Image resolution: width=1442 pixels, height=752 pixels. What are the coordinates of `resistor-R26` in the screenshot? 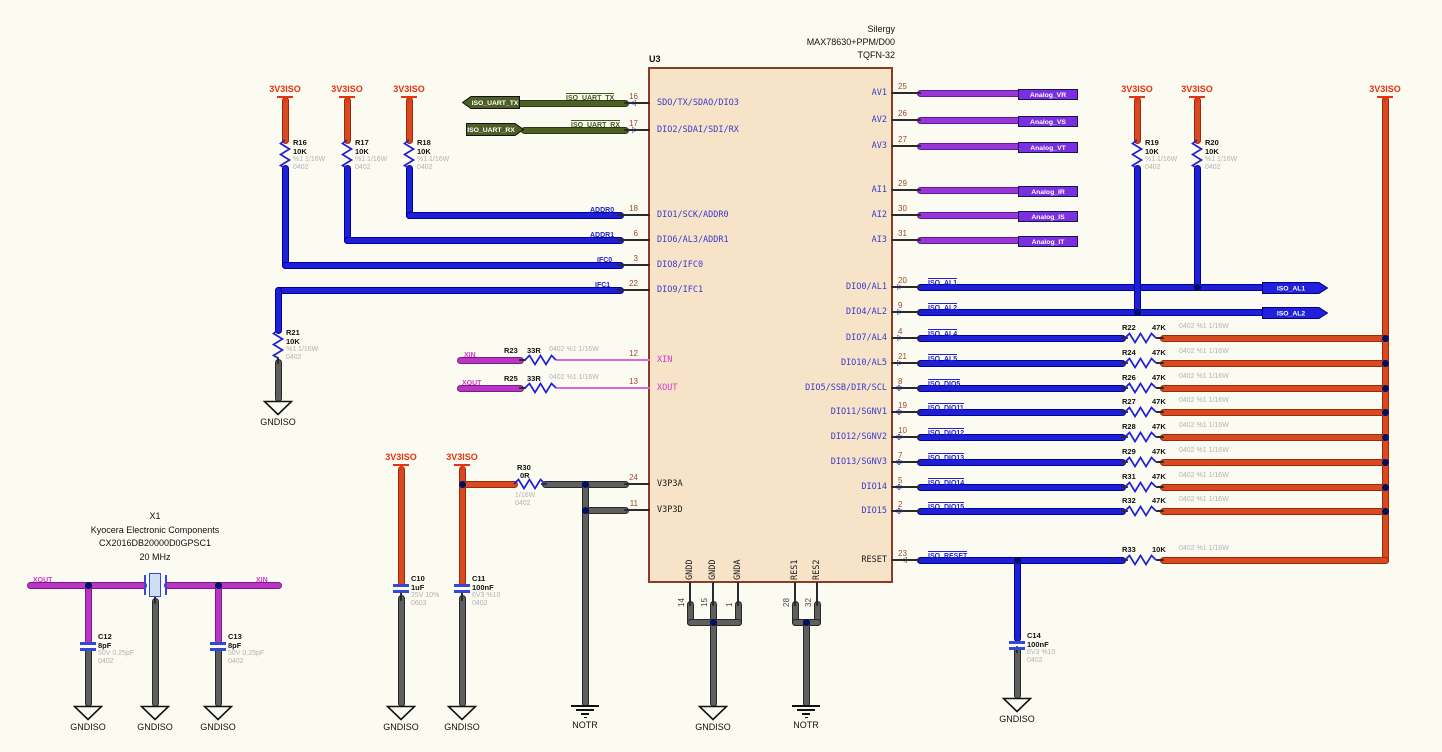 It's located at (1141, 390).